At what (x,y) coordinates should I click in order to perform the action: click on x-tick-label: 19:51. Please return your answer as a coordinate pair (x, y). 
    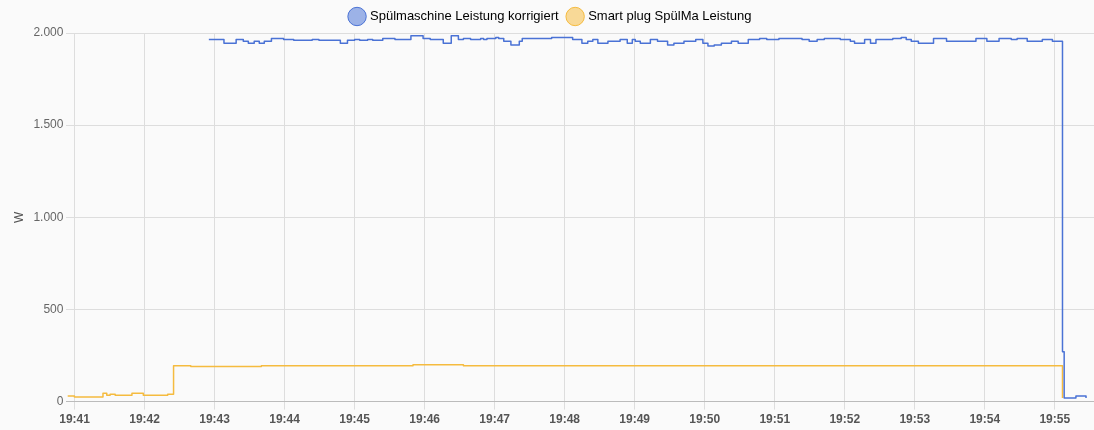
    Looking at the image, I should click on (775, 419).